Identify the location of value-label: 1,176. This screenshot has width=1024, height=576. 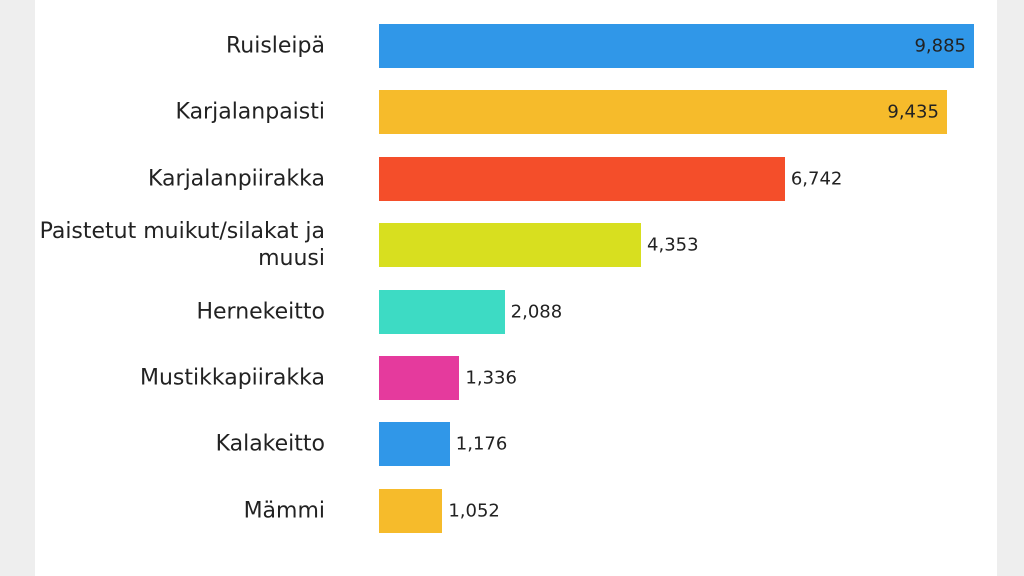
(481, 444).